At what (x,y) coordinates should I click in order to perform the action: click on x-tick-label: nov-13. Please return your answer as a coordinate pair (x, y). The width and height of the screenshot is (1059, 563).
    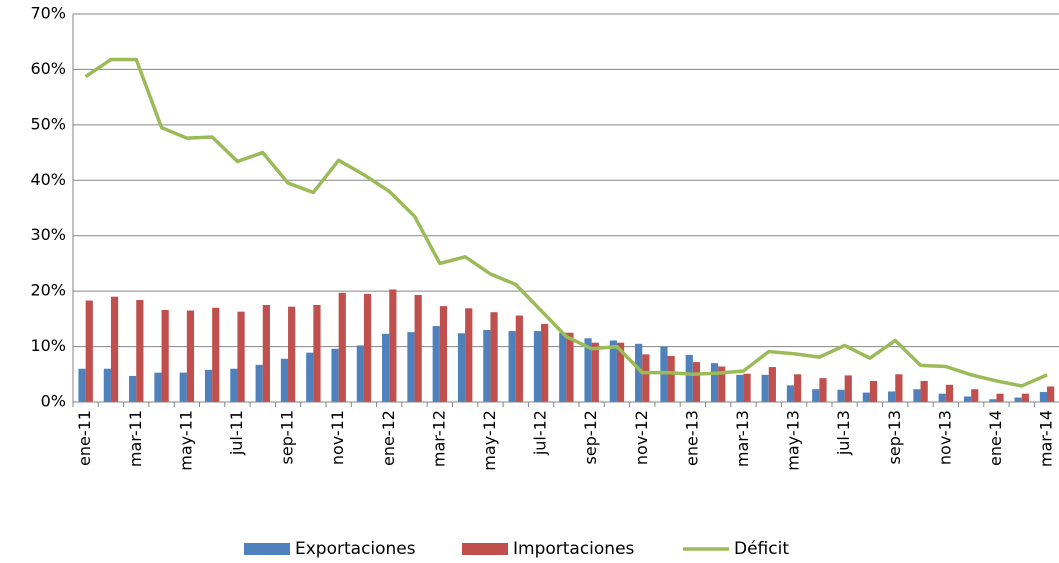
    Looking at the image, I should click on (944, 437).